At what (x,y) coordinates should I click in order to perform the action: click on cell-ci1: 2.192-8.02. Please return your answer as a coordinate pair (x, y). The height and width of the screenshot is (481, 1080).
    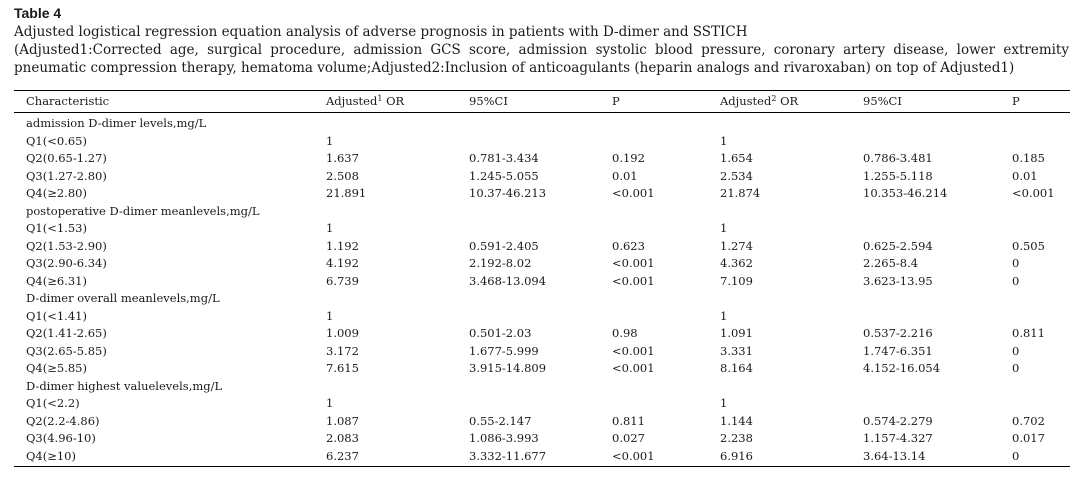
    Looking at the image, I should click on (500, 263).